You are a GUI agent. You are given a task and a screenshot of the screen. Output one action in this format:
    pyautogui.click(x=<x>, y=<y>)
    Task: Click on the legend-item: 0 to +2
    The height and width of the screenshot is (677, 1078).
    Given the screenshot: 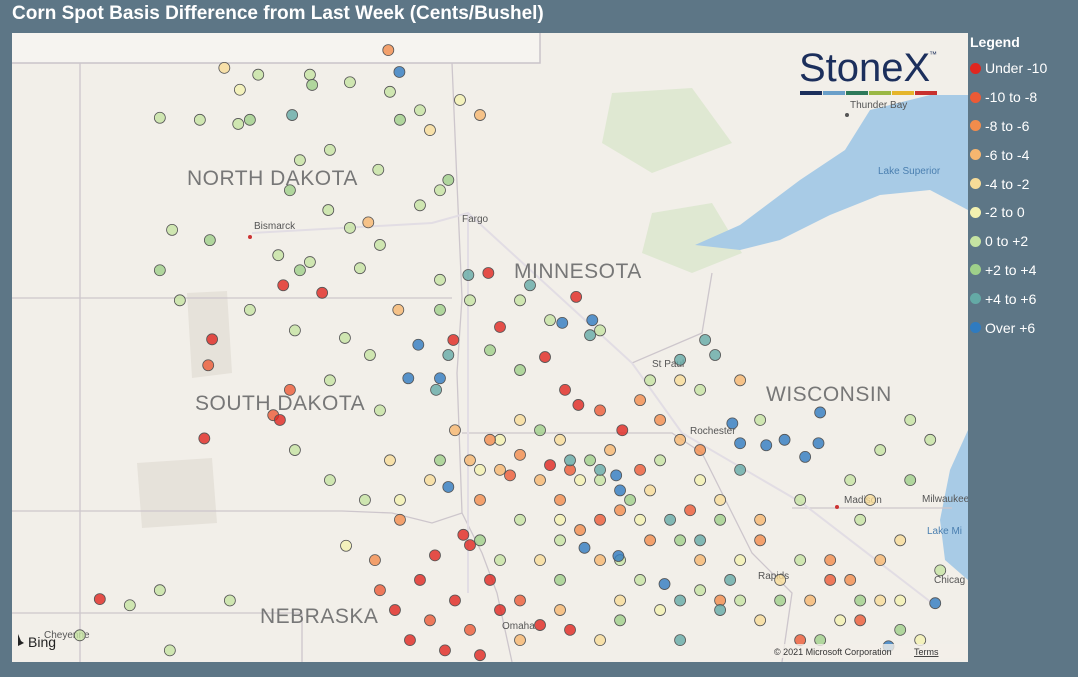 What is the action you would take?
    pyautogui.click(x=1023, y=241)
    